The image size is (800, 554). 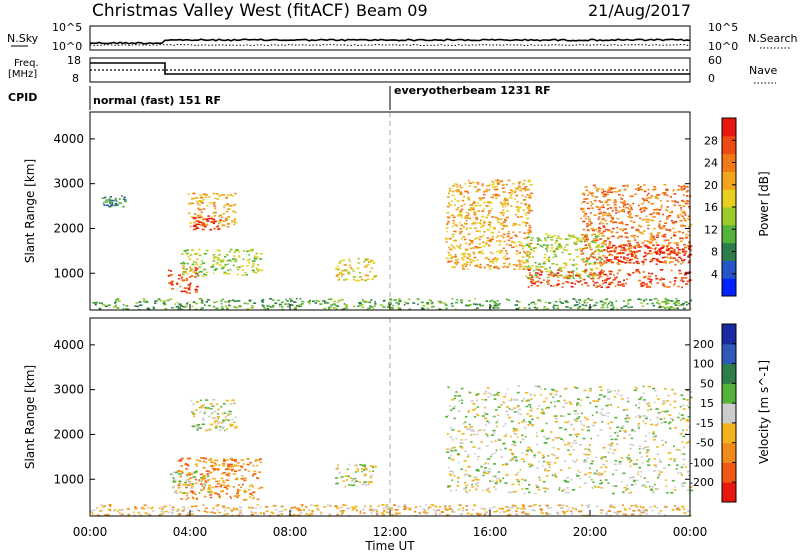 What do you see at coordinates (764, 412) in the screenshot?
I see `velocity-colorbar-label: Velocity [m s^-1]` at bounding box center [764, 412].